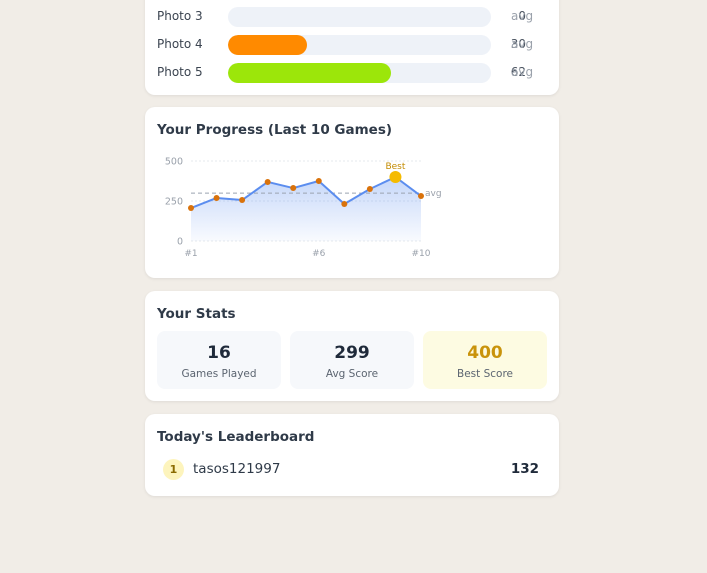 The width and height of the screenshot is (707, 573). What do you see at coordinates (524, 469) in the screenshot?
I see `player-score: 132` at bounding box center [524, 469].